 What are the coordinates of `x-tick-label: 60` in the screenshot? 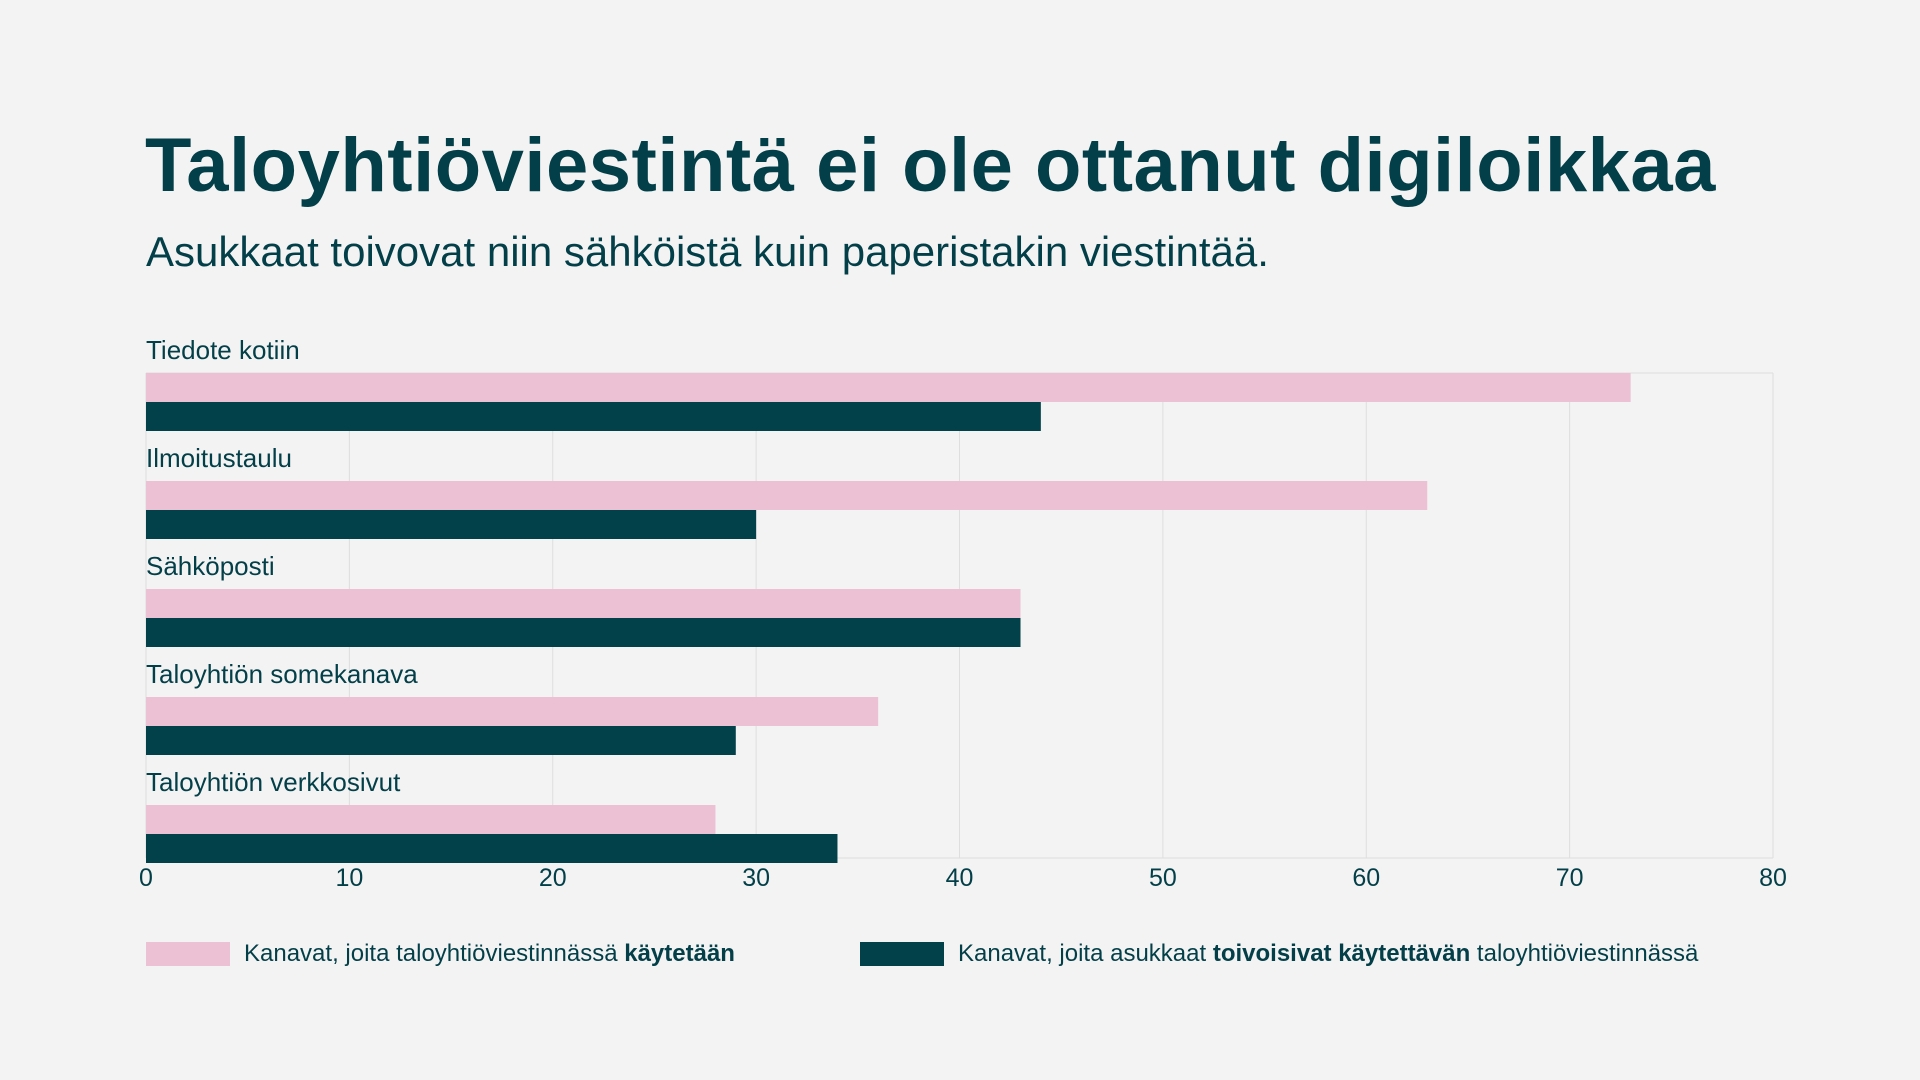 It's located at (1366, 878).